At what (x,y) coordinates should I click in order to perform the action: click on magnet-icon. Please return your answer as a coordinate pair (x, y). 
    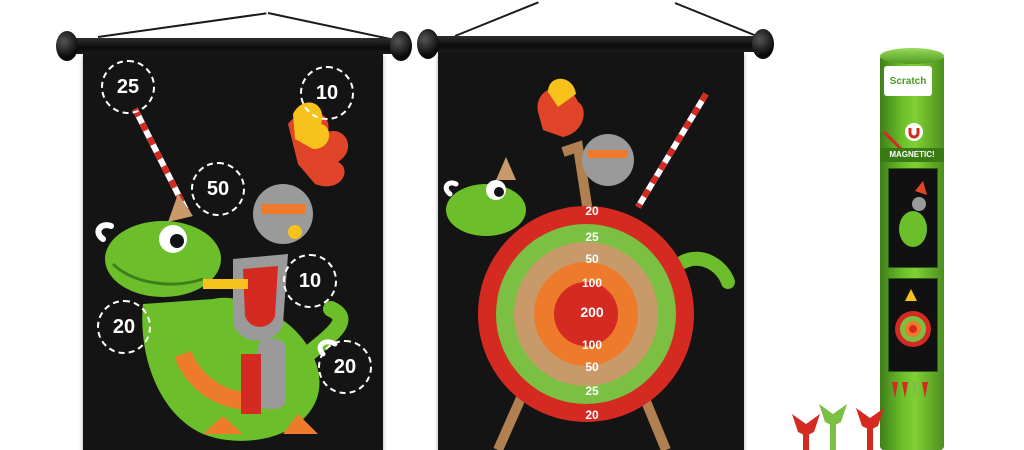
    Looking at the image, I should click on (914, 132).